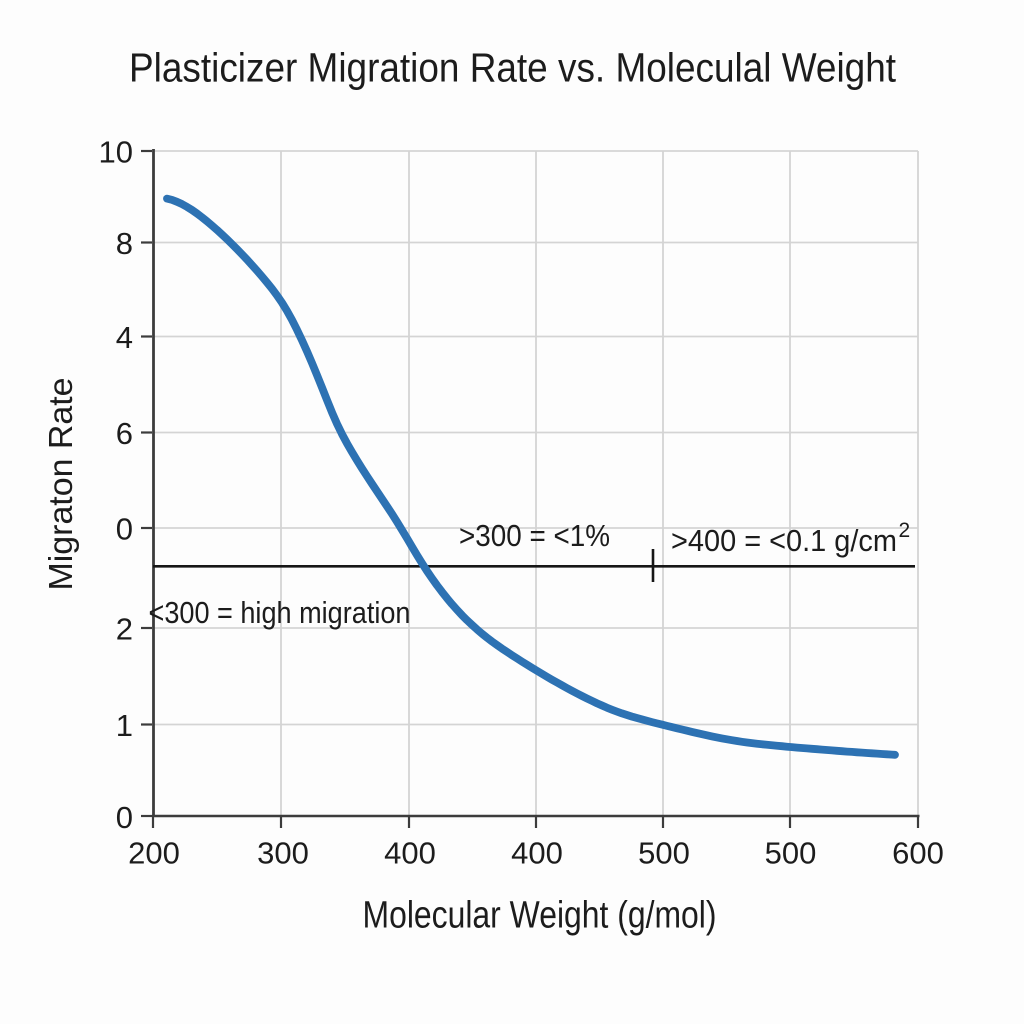 The width and height of the screenshot is (1024, 1024). I want to click on svg-text: >400 = <0.1 g/cm, so click(784, 540).